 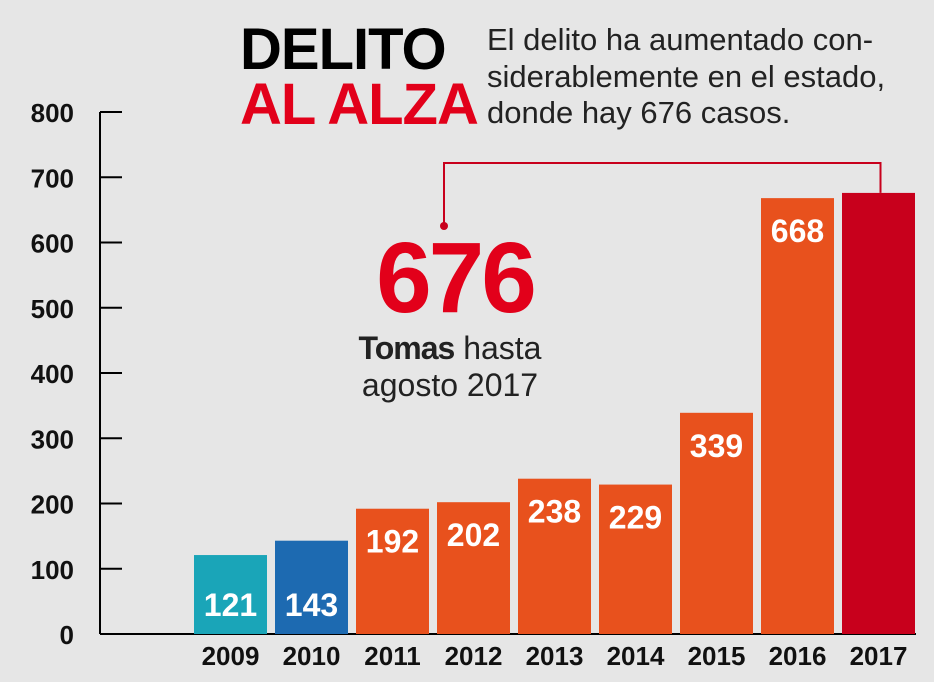 I want to click on callout-dot, so click(x=444, y=226).